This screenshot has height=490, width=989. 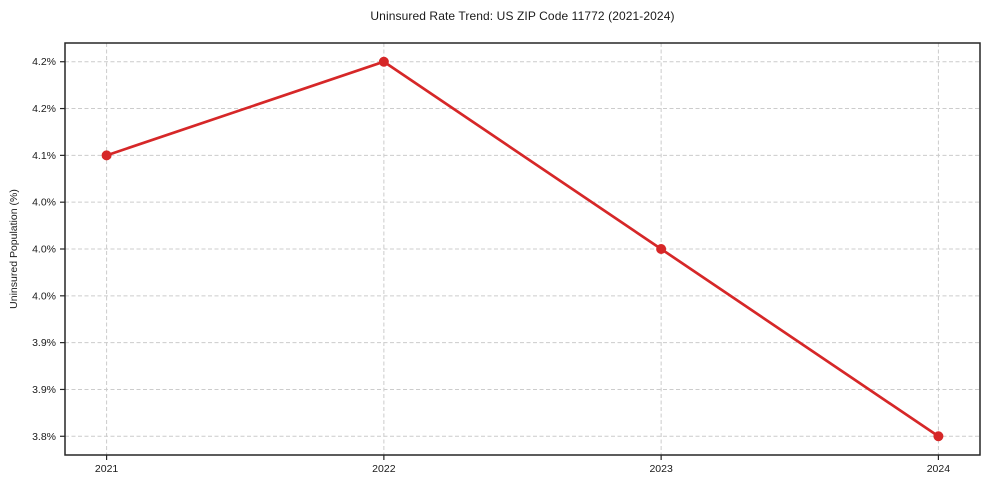 What do you see at coordinates (44, 437) in the screenshot?
I see `y-tick-label: 3.8%` at bounding box center [44, 437].